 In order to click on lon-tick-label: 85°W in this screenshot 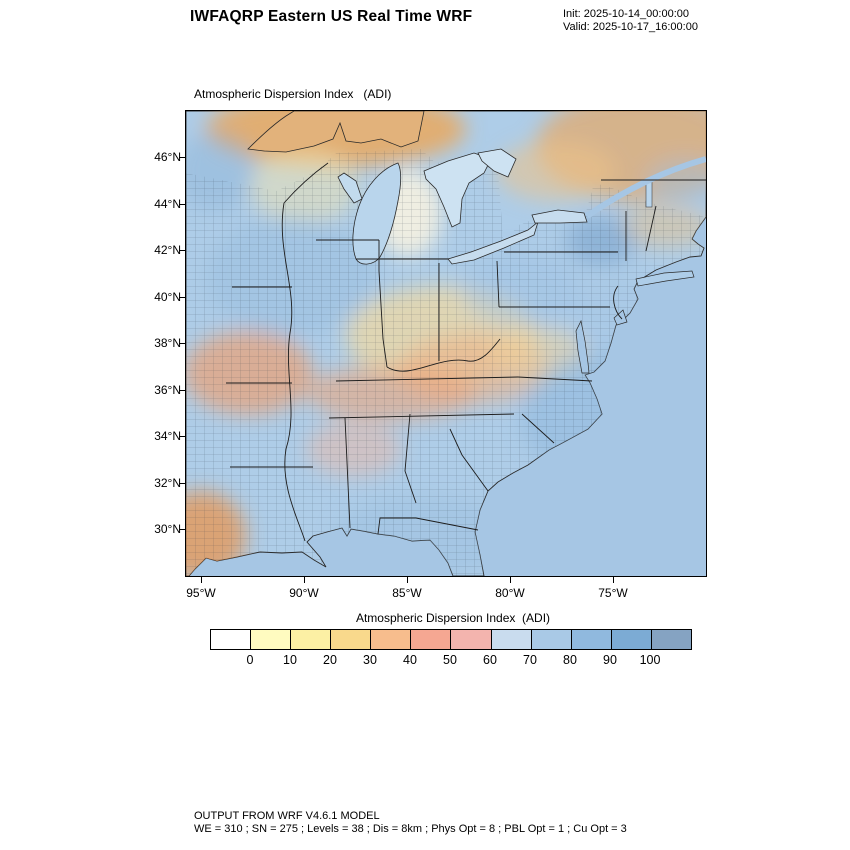, I will do `click(407, 593)`.